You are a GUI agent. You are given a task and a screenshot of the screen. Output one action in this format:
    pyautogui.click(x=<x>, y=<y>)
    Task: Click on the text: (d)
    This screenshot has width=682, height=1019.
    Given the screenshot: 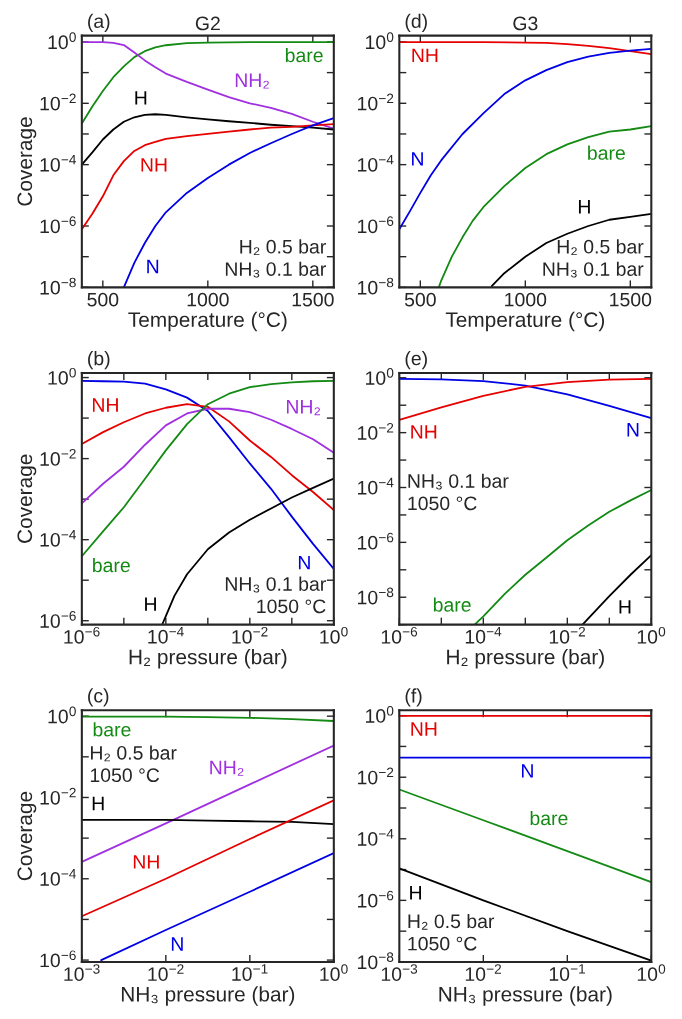 What is the action you would take?
    pyautogui.click(x=416, y=22)
    